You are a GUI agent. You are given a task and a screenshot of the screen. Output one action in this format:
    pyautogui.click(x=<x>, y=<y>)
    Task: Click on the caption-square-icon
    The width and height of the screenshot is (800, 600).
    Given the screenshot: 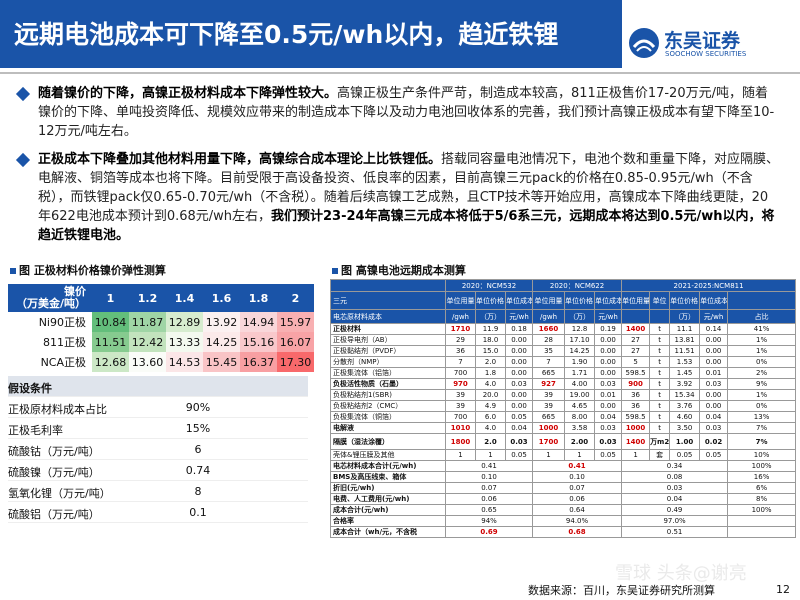 What is the action you would take?
    pyautogui.click(x=13, y=271)
    